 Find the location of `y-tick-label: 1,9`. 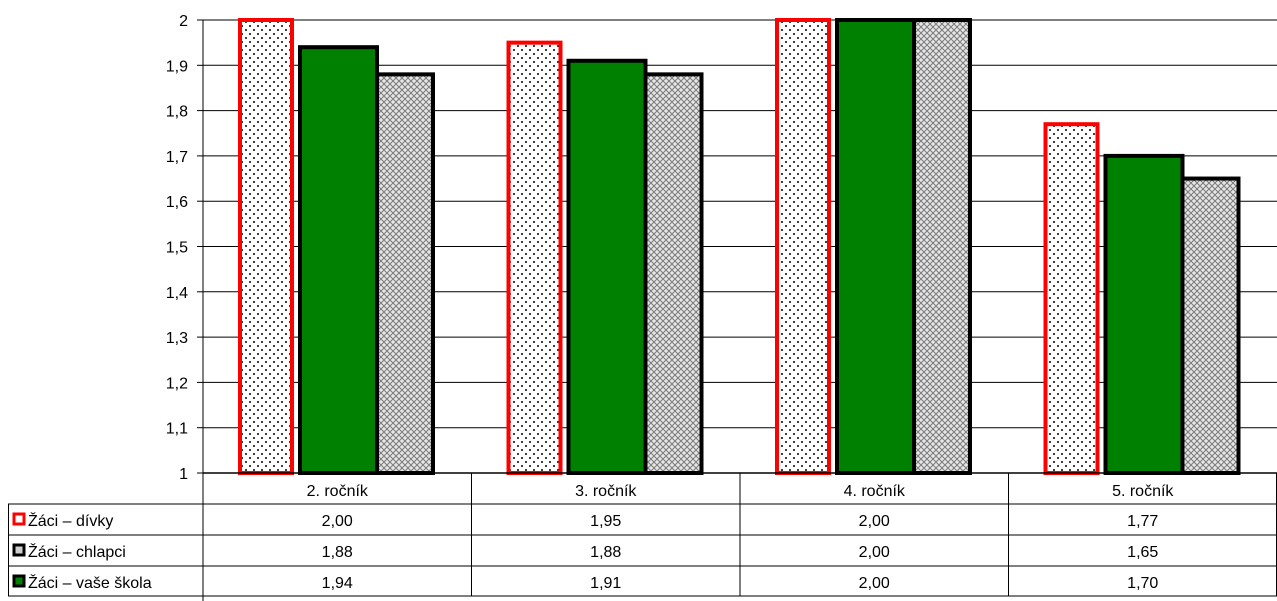

y-tick-label: 1,9 is located at coordinates (177, 66).